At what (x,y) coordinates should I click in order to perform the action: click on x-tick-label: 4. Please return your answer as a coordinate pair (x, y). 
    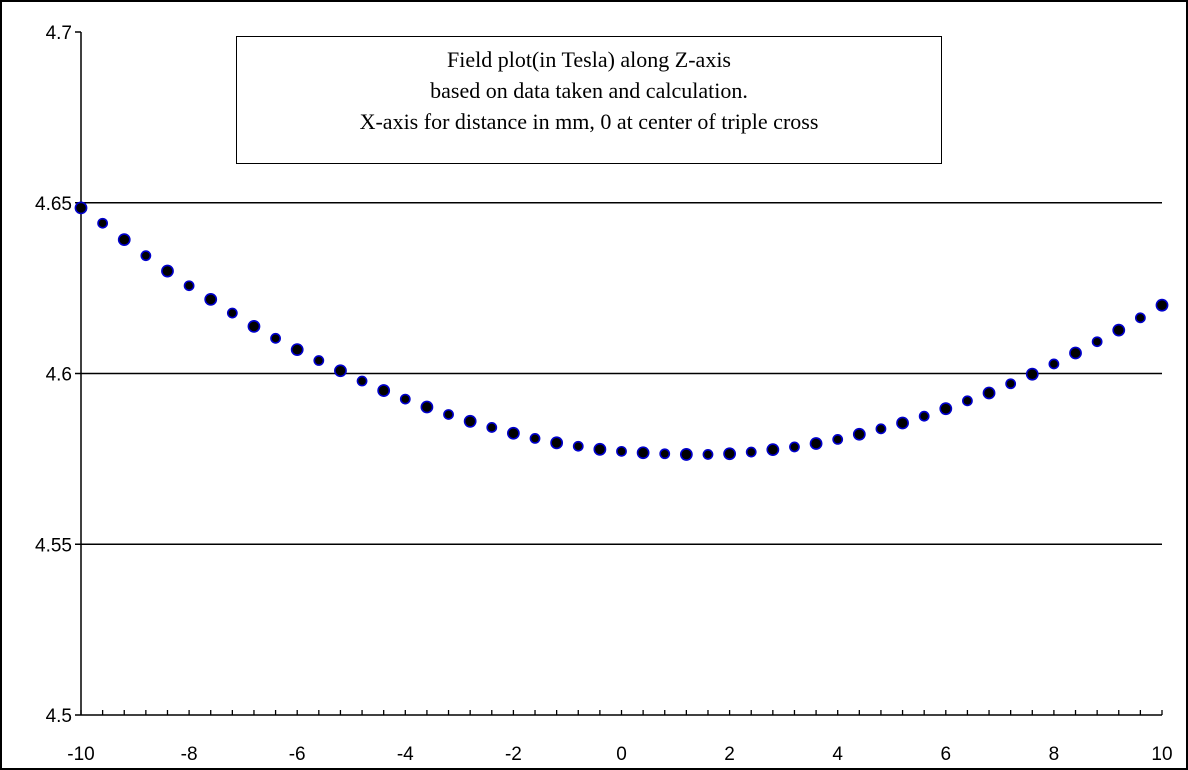
    Looking at the image, I should click on (837, 754).